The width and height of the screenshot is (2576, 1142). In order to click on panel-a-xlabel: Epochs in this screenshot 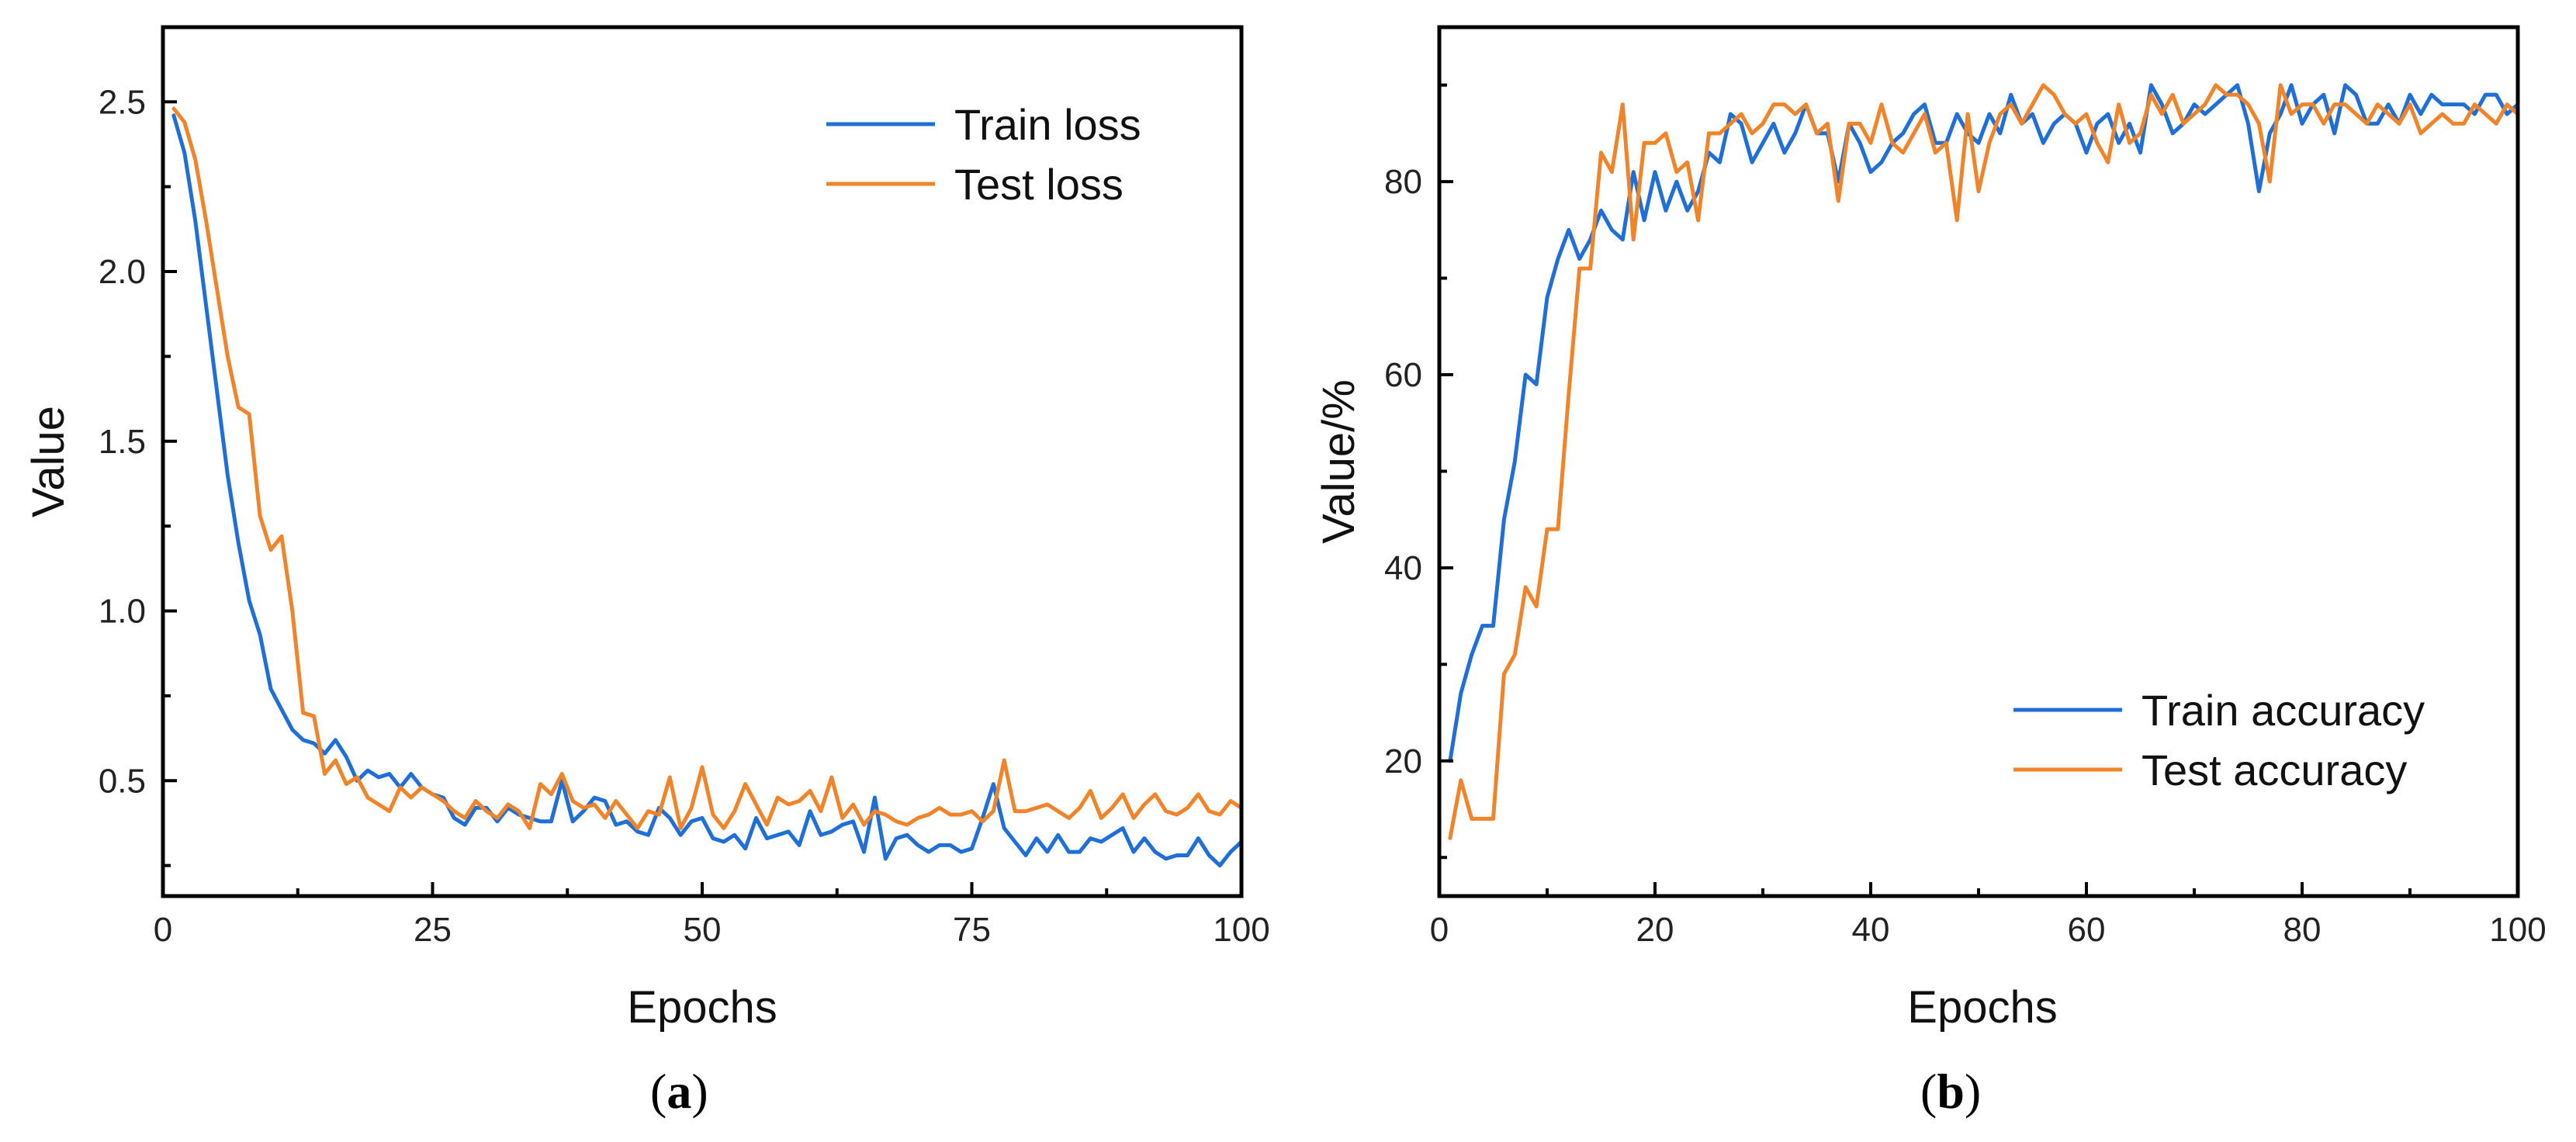, I will do `click(702, 1007)`.